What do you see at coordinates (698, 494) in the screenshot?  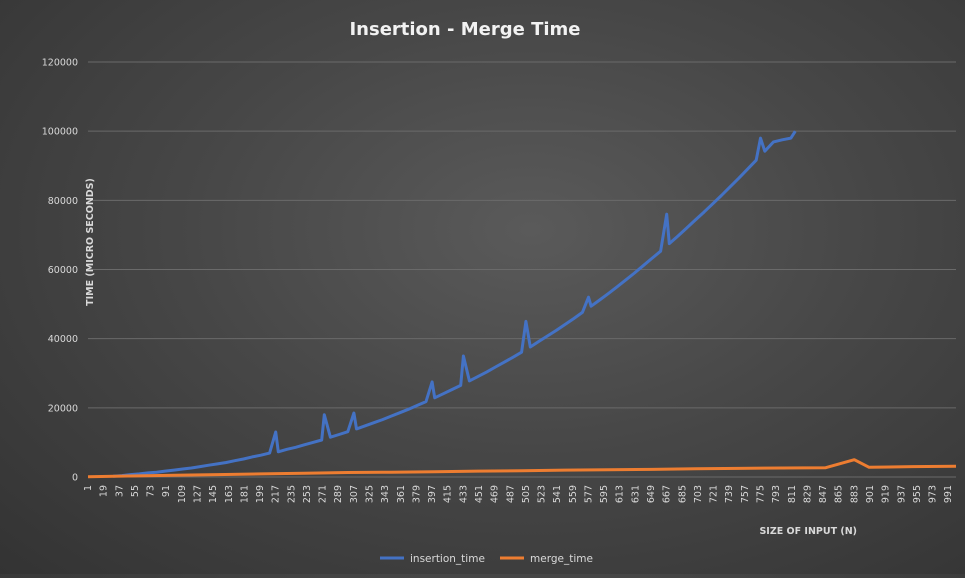 I see `x-tick-label: 703` at bounding box center [698, 494].